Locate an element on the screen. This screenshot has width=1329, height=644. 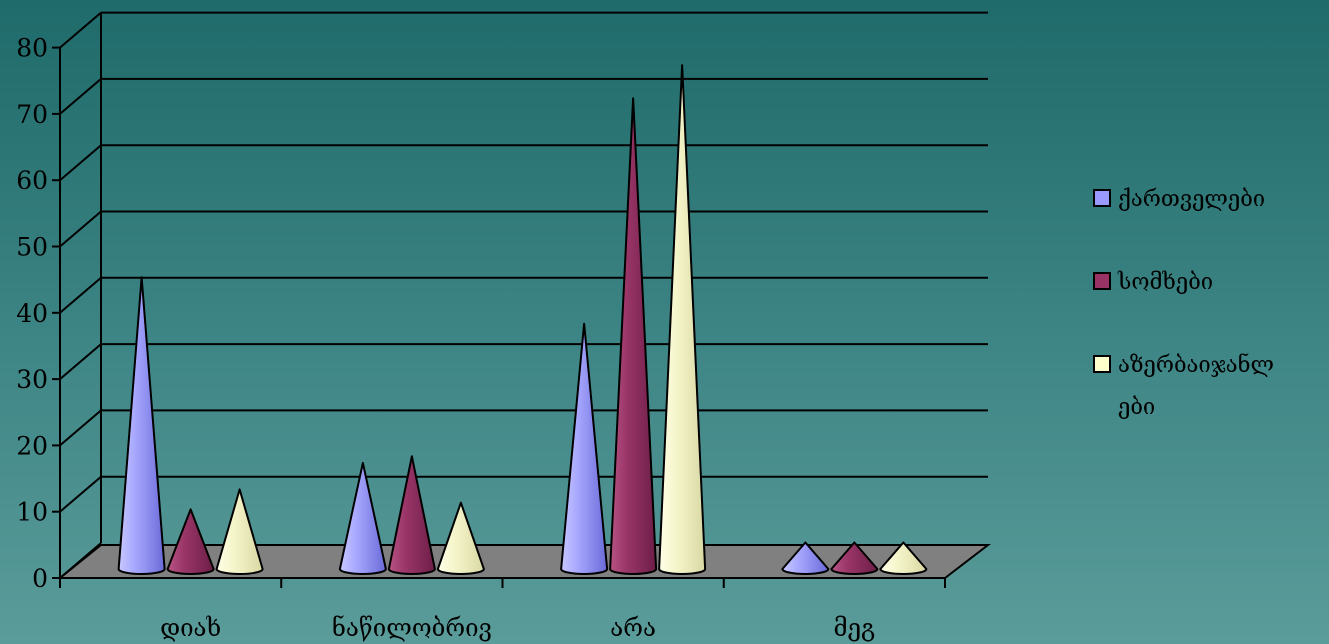
y-tick-label: 20 is located at coordinates (32, 445).